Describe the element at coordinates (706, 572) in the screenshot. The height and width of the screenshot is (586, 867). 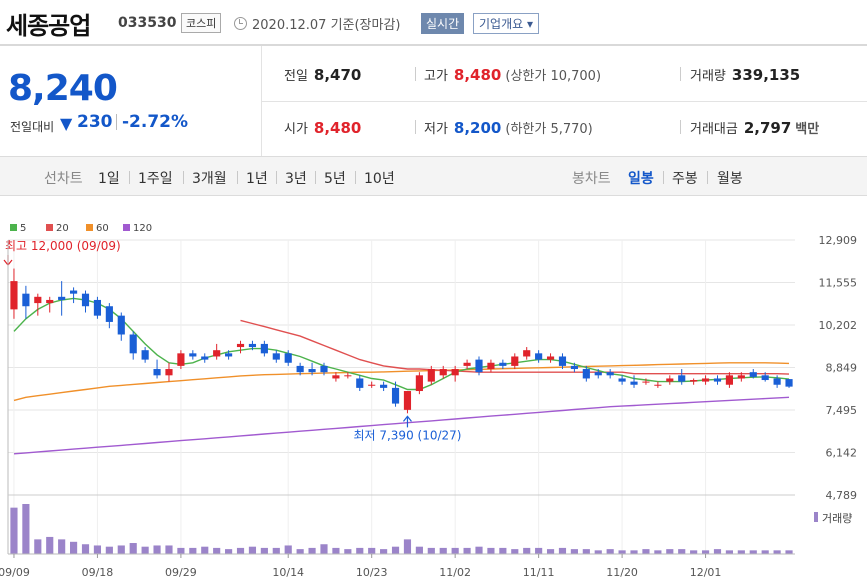
I see `x-tick-label: 12/01` at that location.